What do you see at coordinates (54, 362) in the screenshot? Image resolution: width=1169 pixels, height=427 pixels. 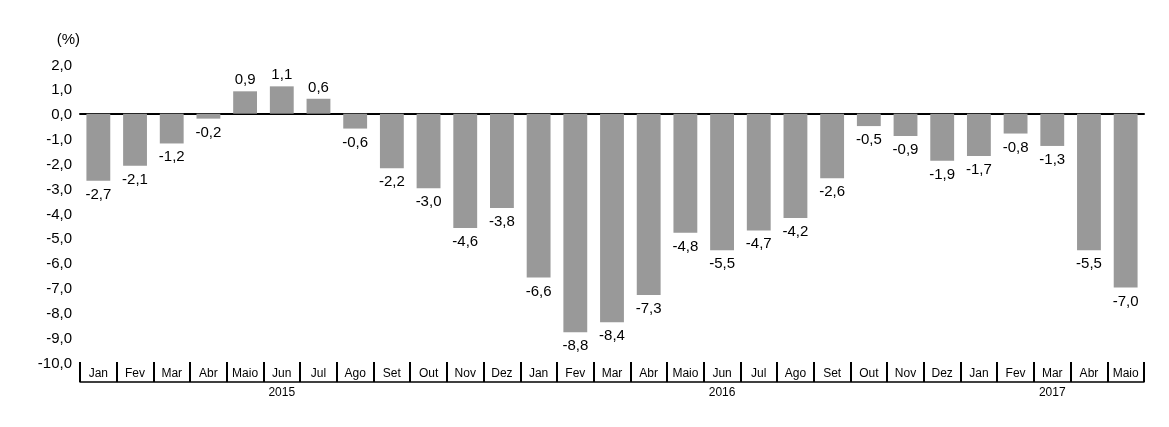 I see `y-tick-label: -10,0` at bounding box center [54, 362].